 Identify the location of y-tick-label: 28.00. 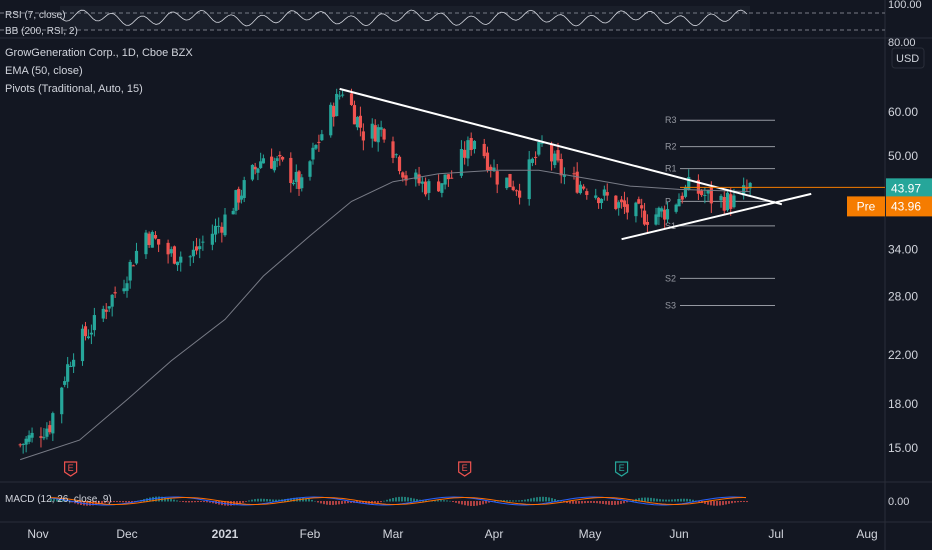
(903, 297).